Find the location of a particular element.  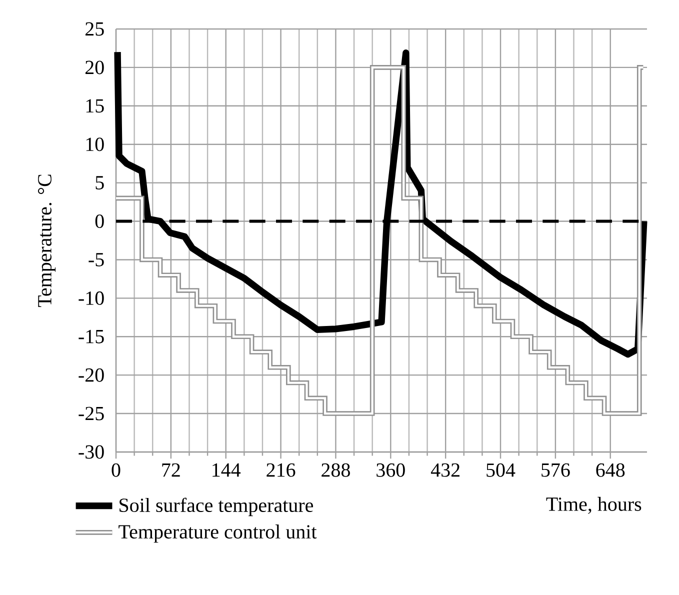

legend-label: Soil surface temperature is located at coordinates (217, 507).